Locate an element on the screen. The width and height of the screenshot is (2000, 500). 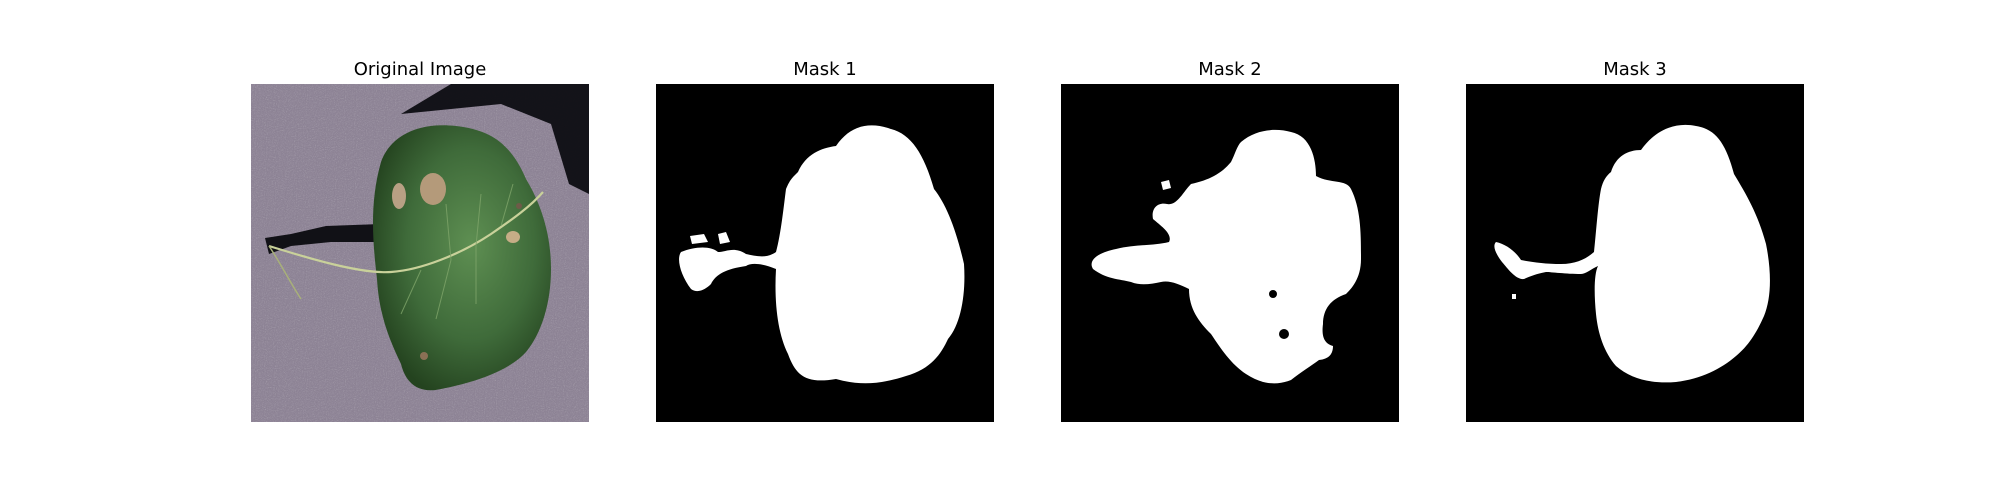
mask-1-panel: Mask 1 is located at coordinates (825, 239).